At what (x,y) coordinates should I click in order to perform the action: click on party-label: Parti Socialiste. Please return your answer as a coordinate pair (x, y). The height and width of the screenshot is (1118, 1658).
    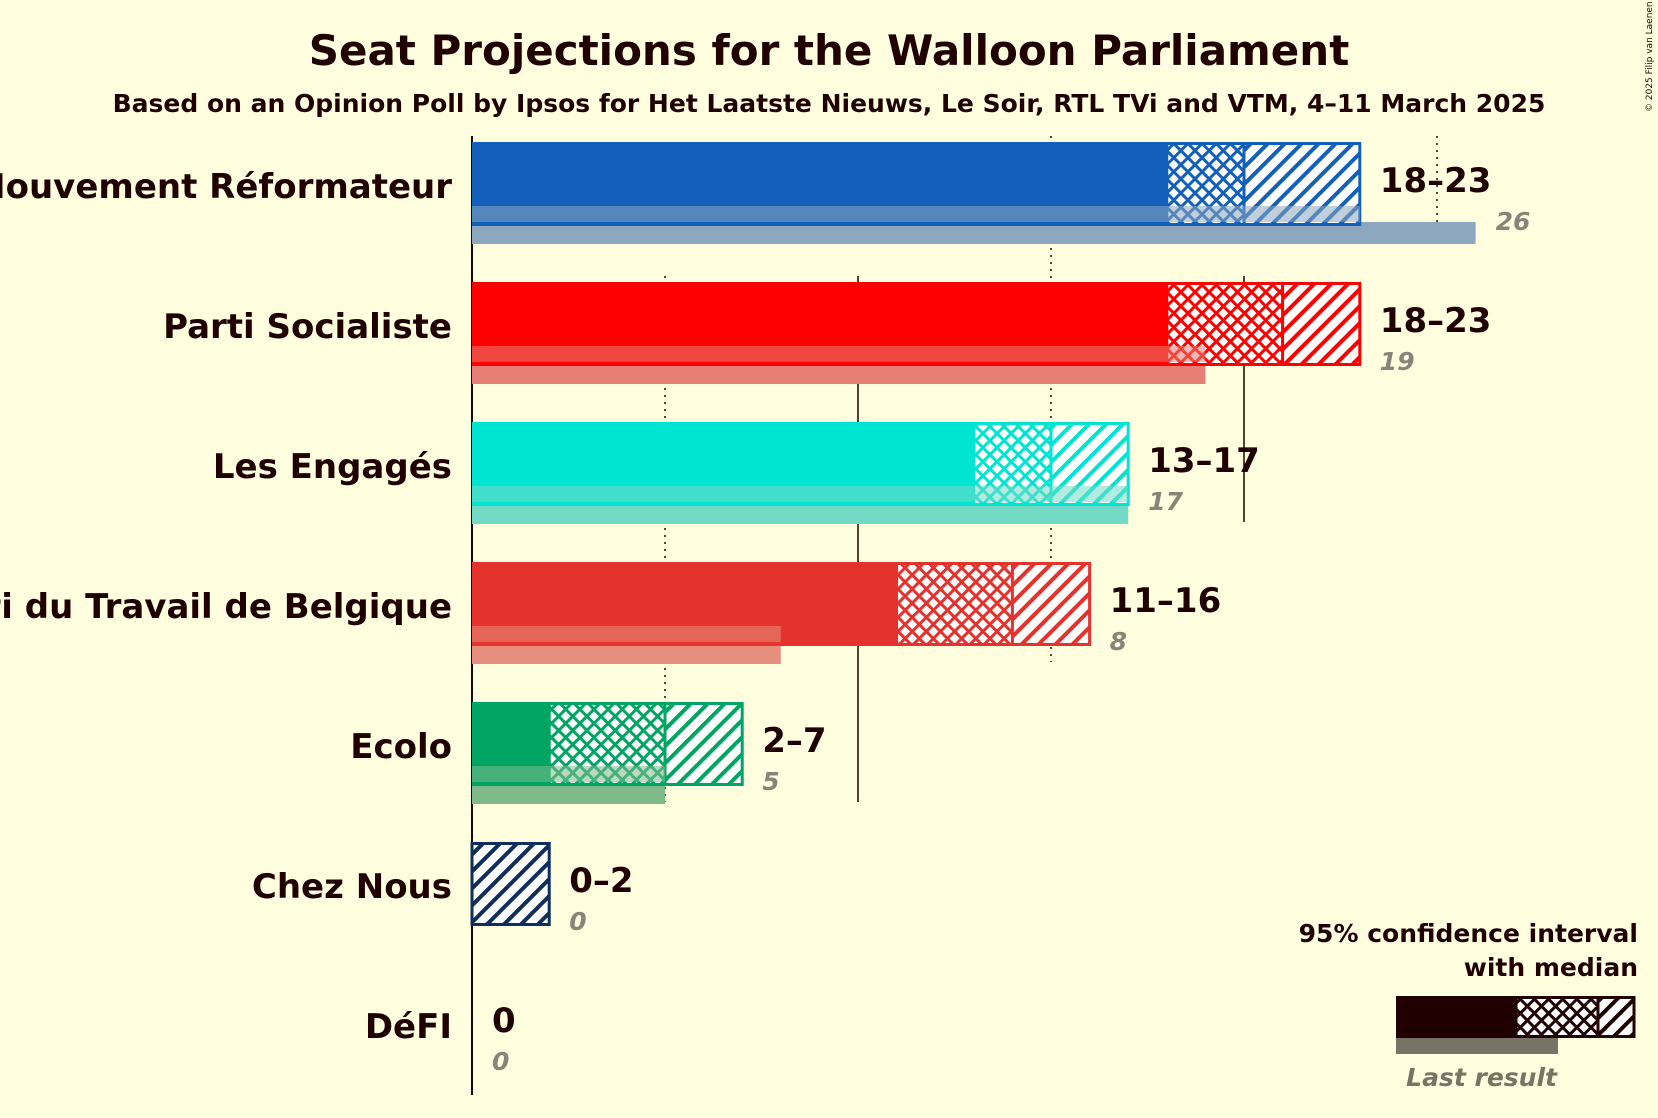
    Looking at the image, I should click on (307, 327).